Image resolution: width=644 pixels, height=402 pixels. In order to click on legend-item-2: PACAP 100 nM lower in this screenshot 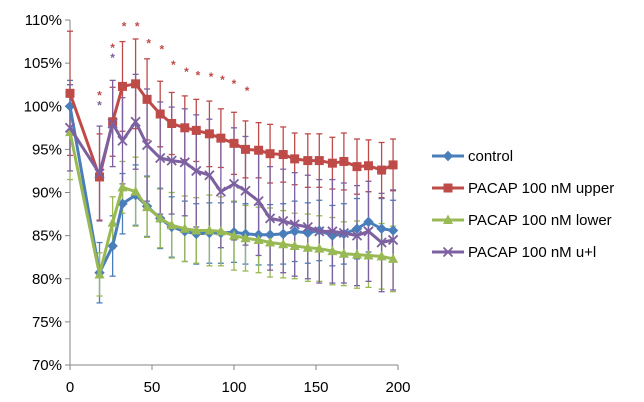, I will do `click(522, 220)`.